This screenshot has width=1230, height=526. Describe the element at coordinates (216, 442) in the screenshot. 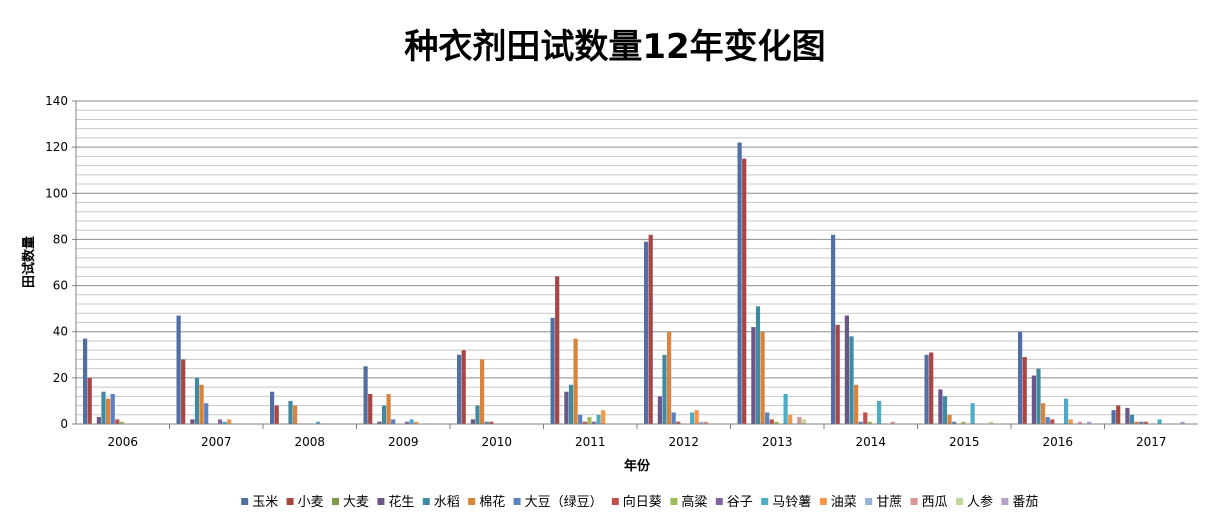

I see `x-tick-label: 2007` at that location.